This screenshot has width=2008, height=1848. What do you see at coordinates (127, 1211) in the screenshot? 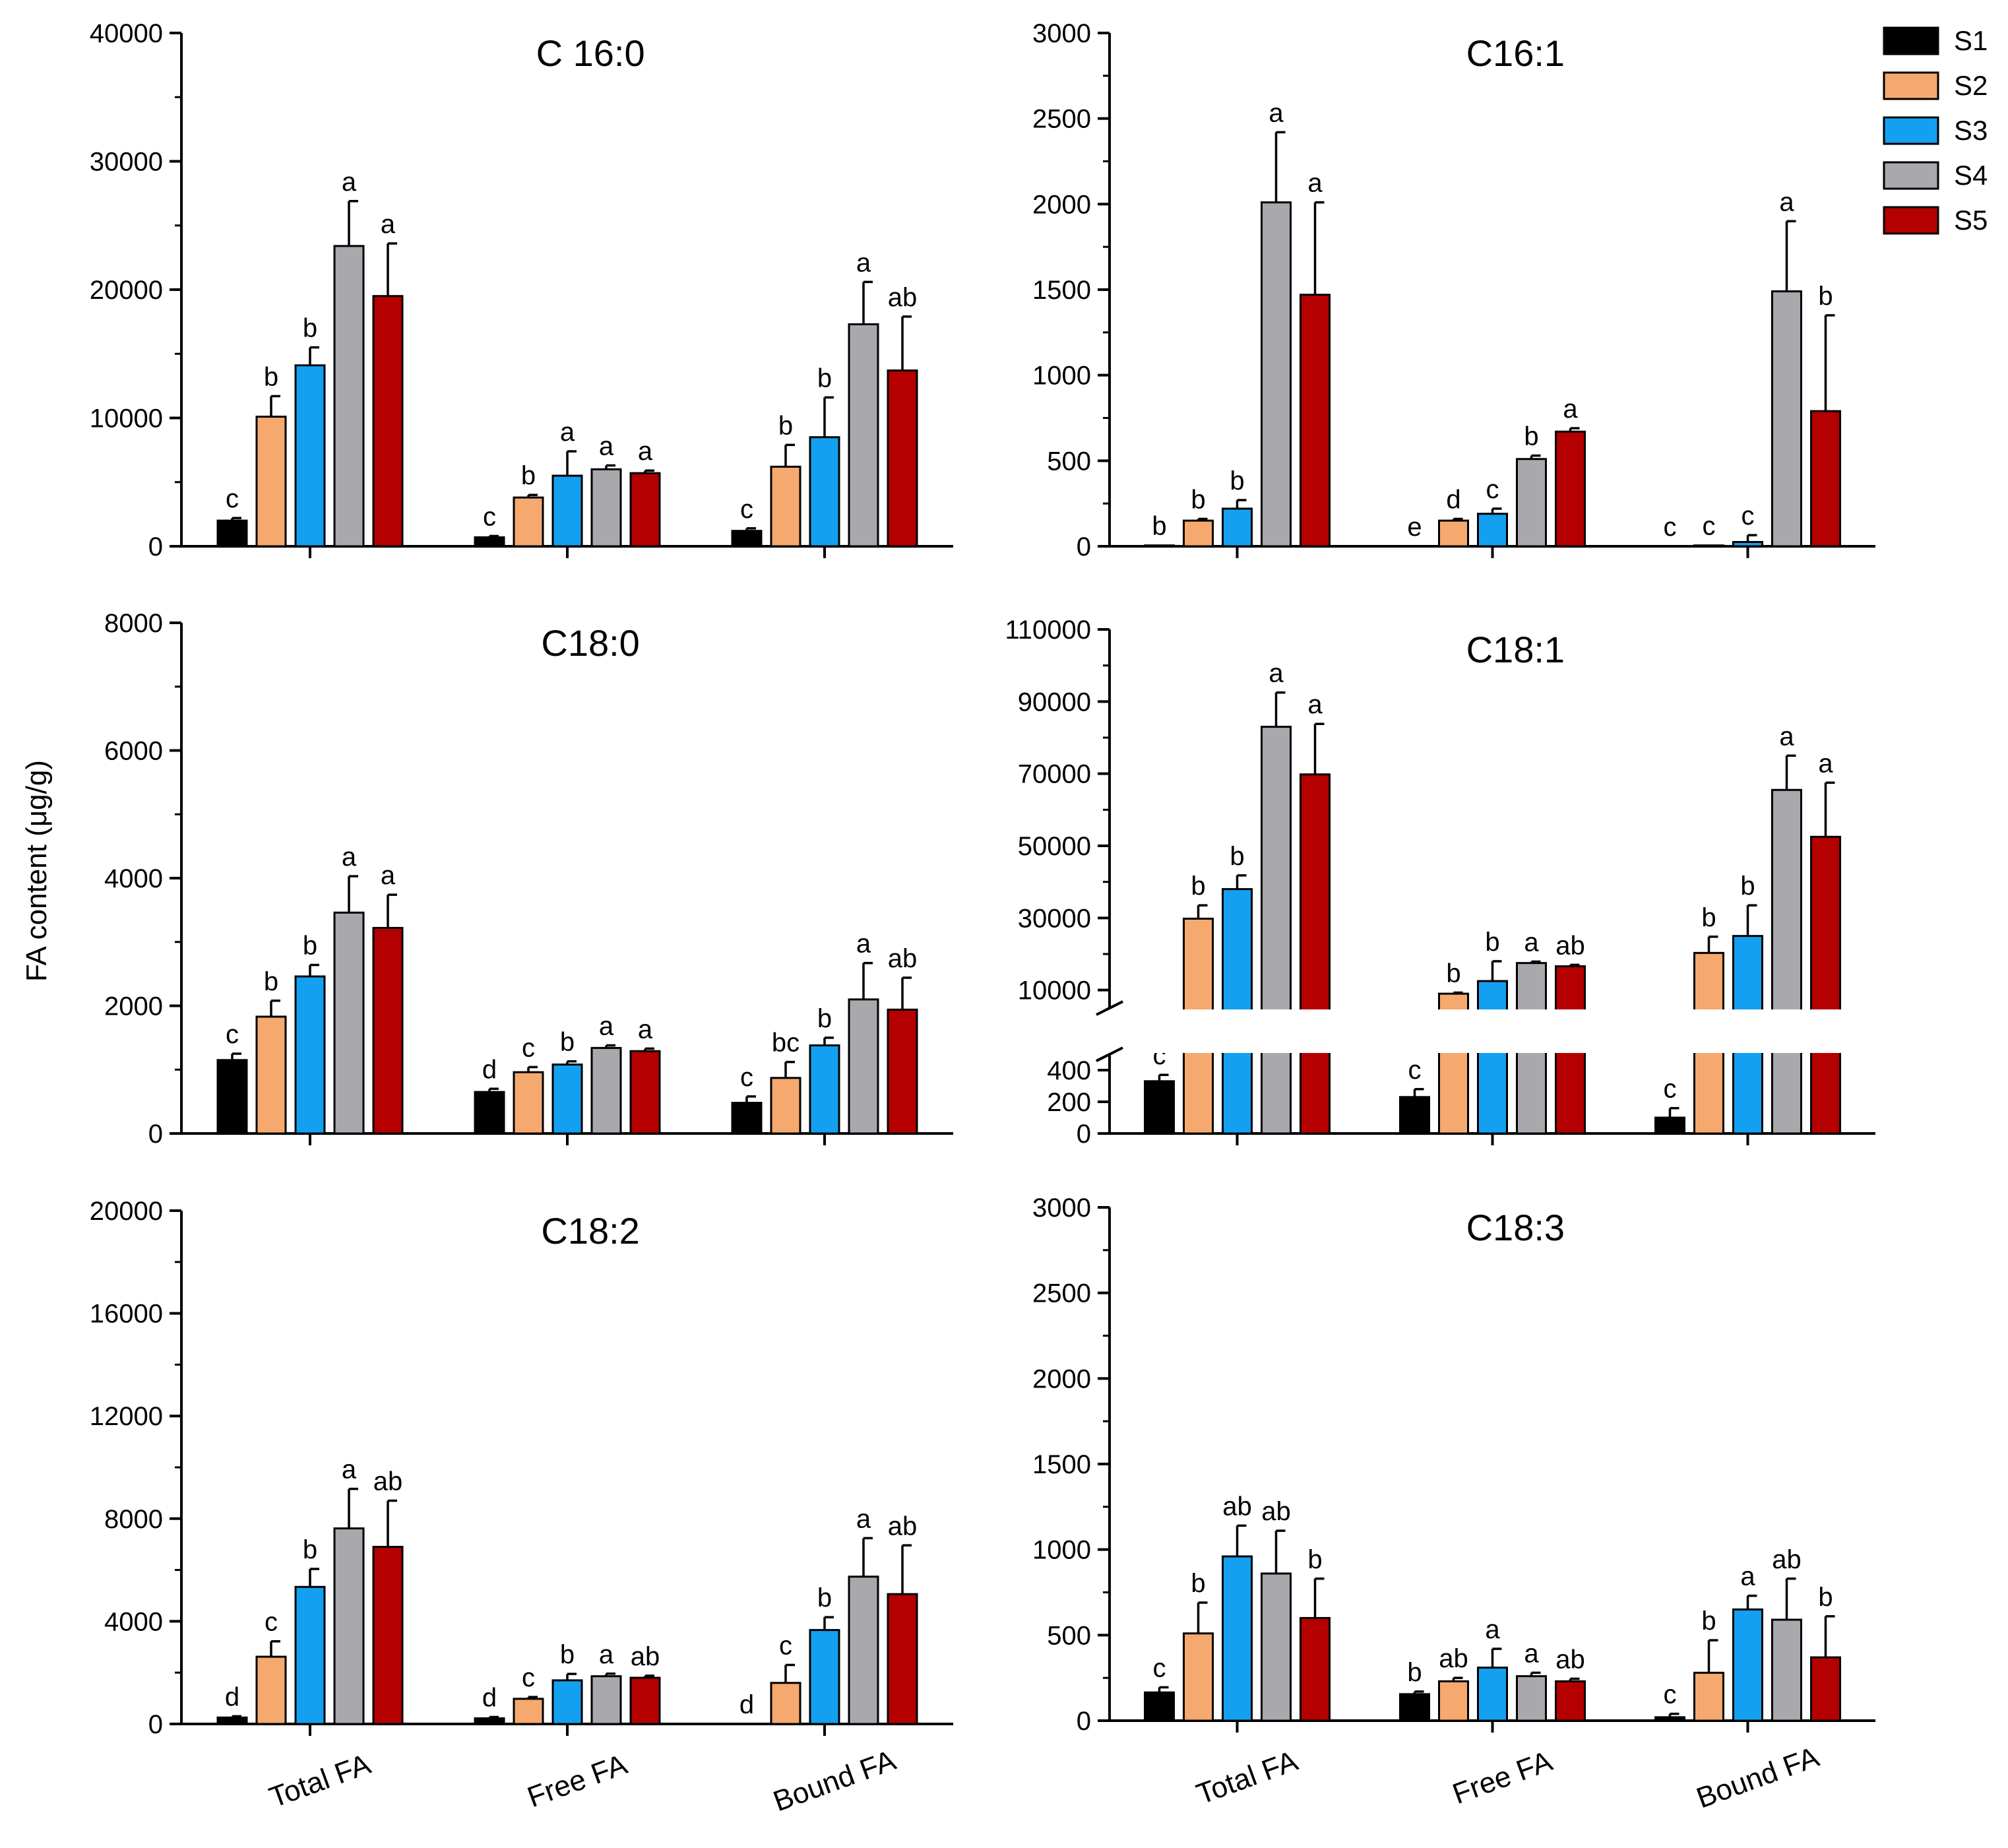
I see `y-tick-label: 20000` at bounding box center [127, 1211].